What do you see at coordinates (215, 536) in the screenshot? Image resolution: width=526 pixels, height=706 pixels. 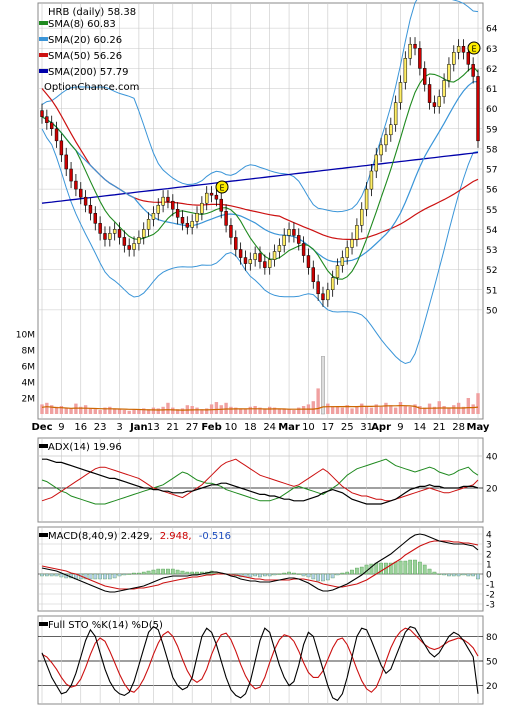 I see `macd-title-hist: -0.516` at bounding box center [215, 536].